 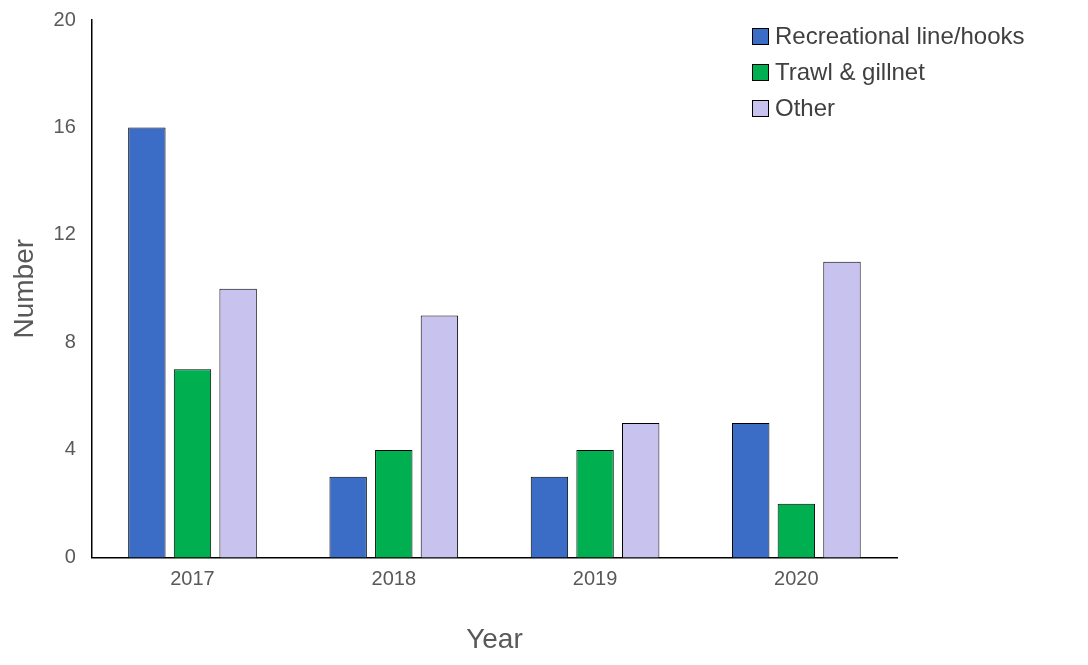 I want to click on legend-label: Other, so click(x=805, y=108).